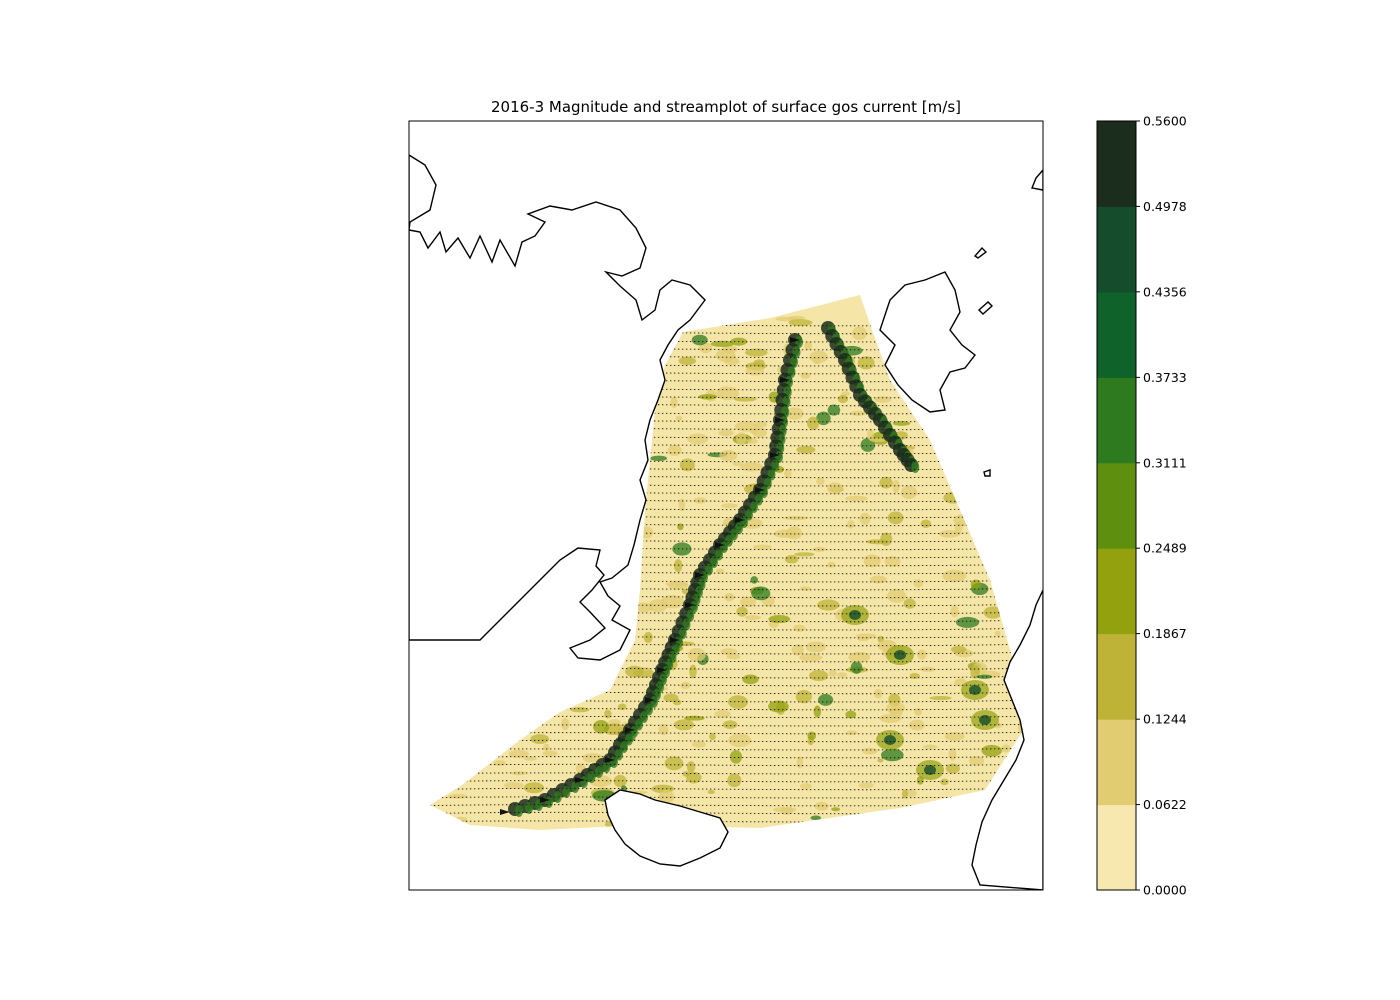  What do you see at coordinates (730, 797) in the screenshot?
I see `streamline` at bounding box center [730, 797].